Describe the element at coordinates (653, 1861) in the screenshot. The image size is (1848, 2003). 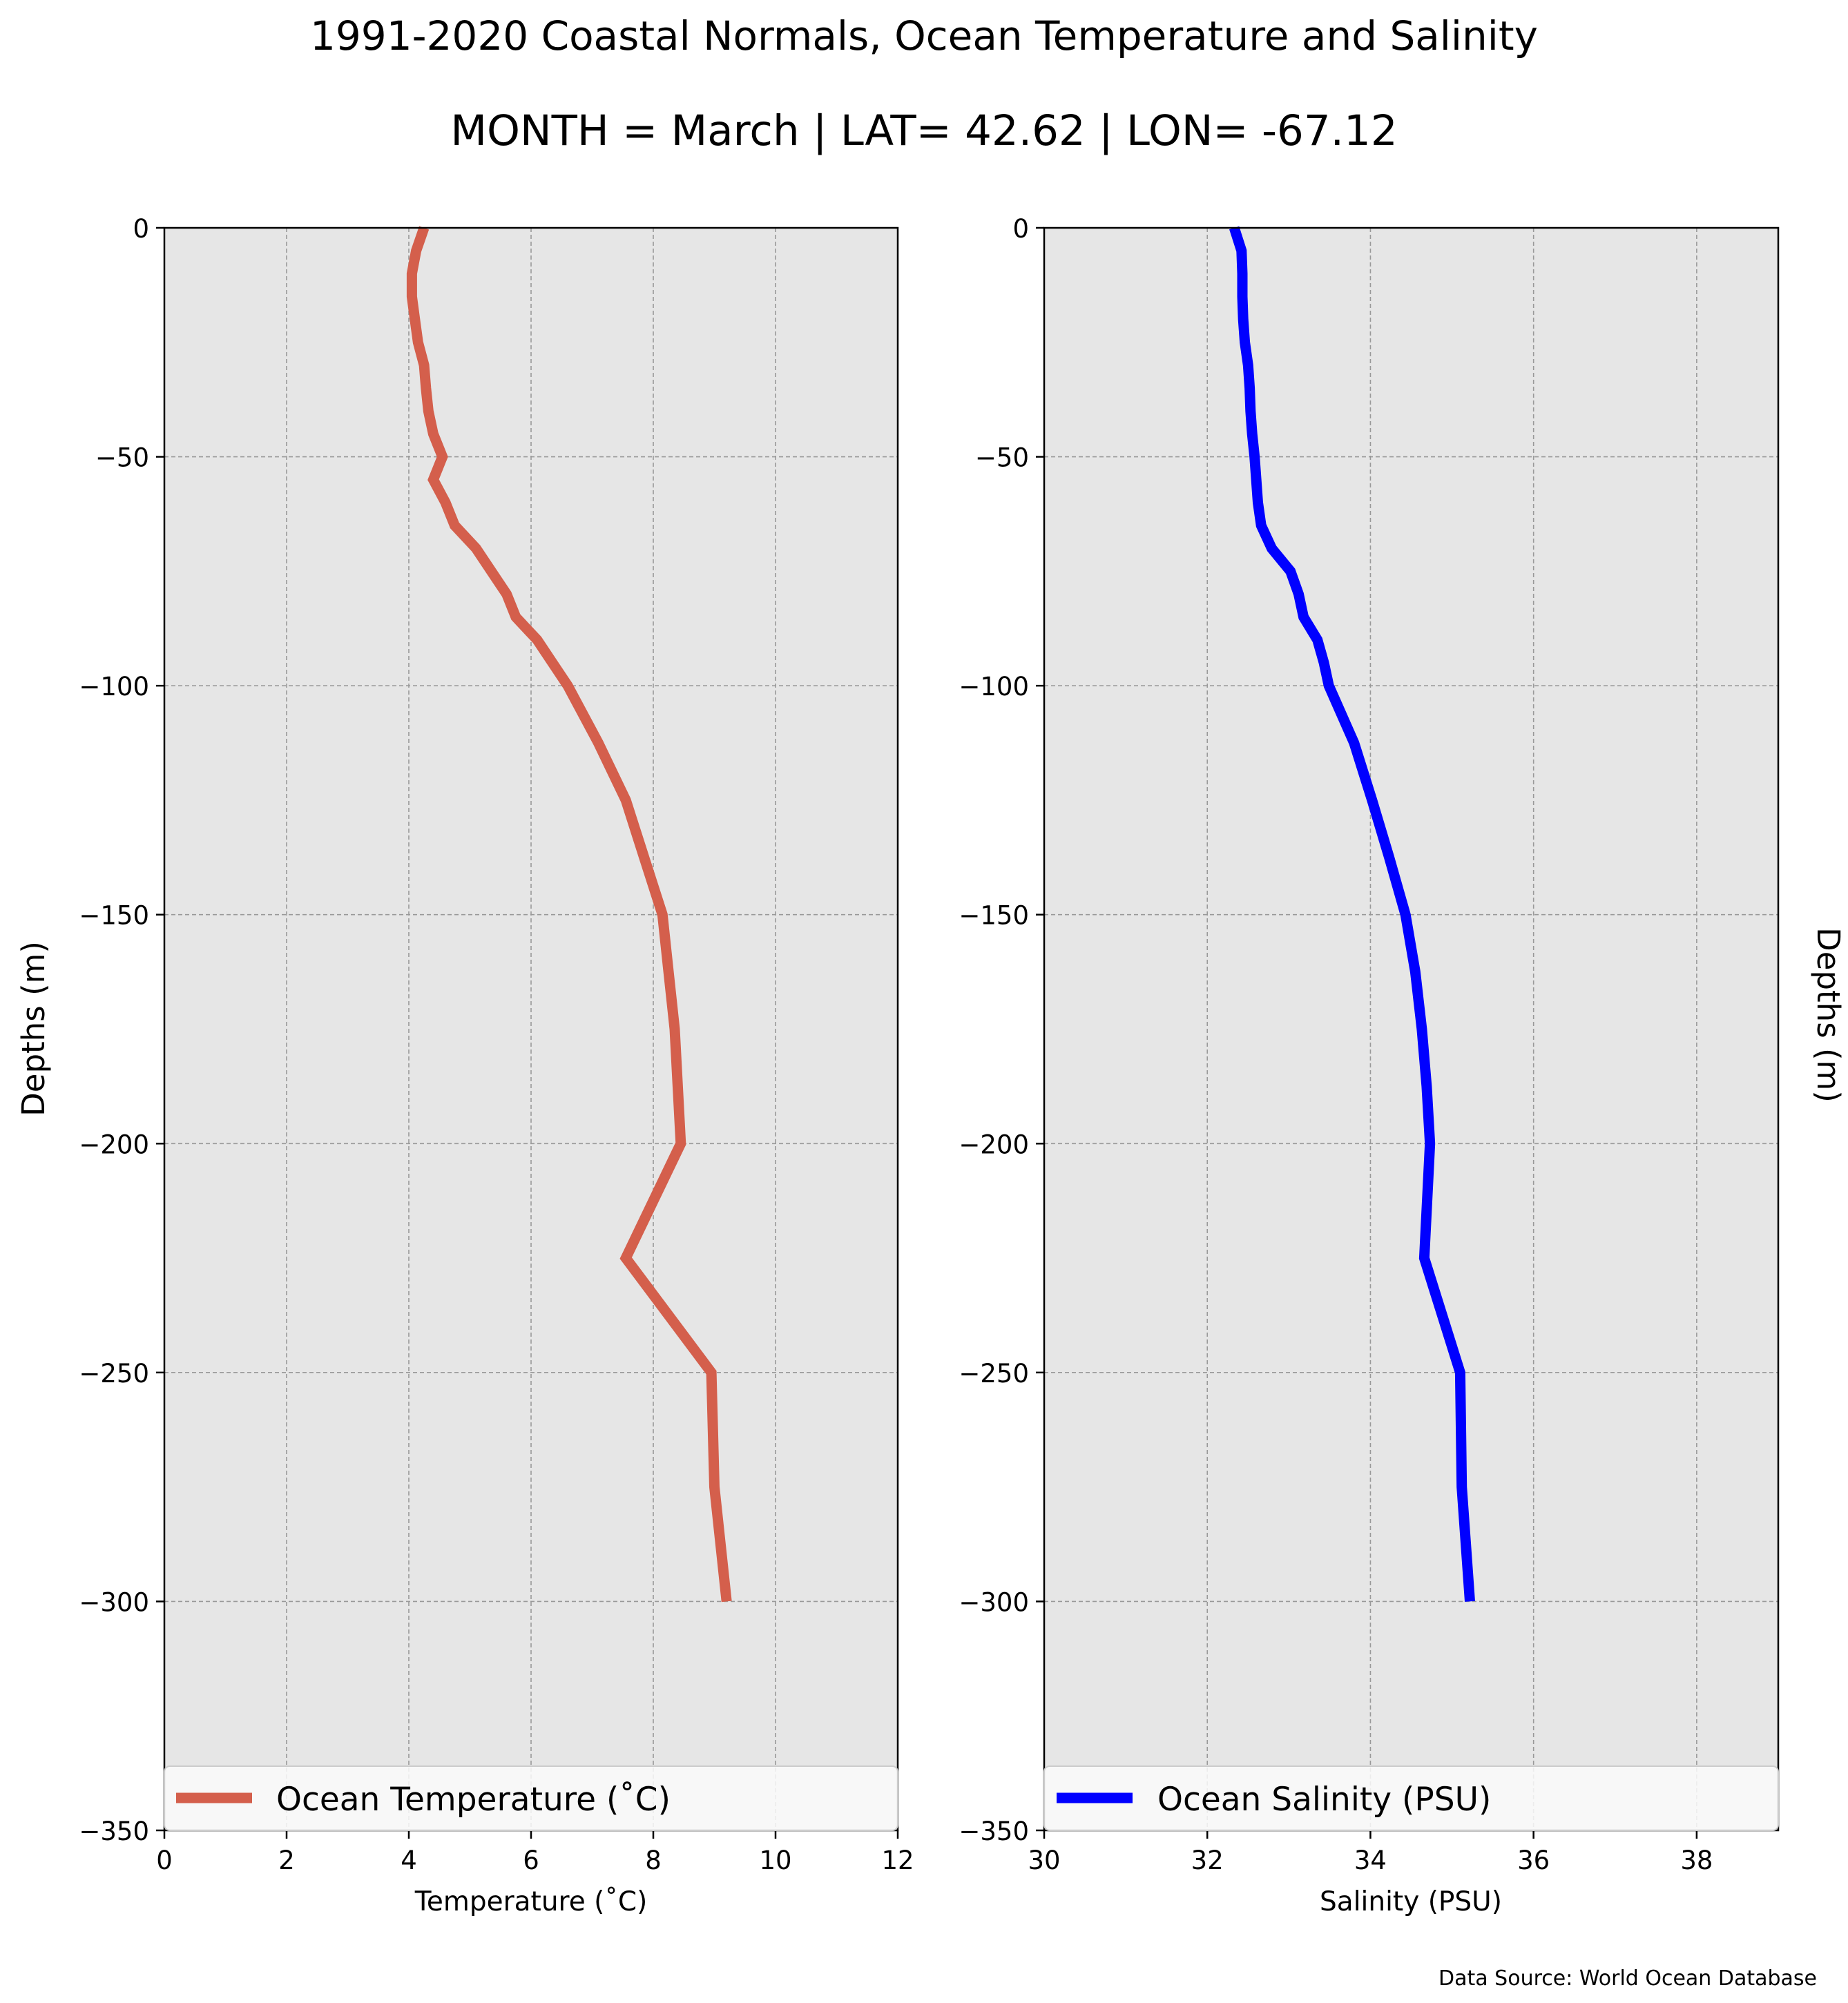
I see `temperature-xtick-label: 8` at that location.